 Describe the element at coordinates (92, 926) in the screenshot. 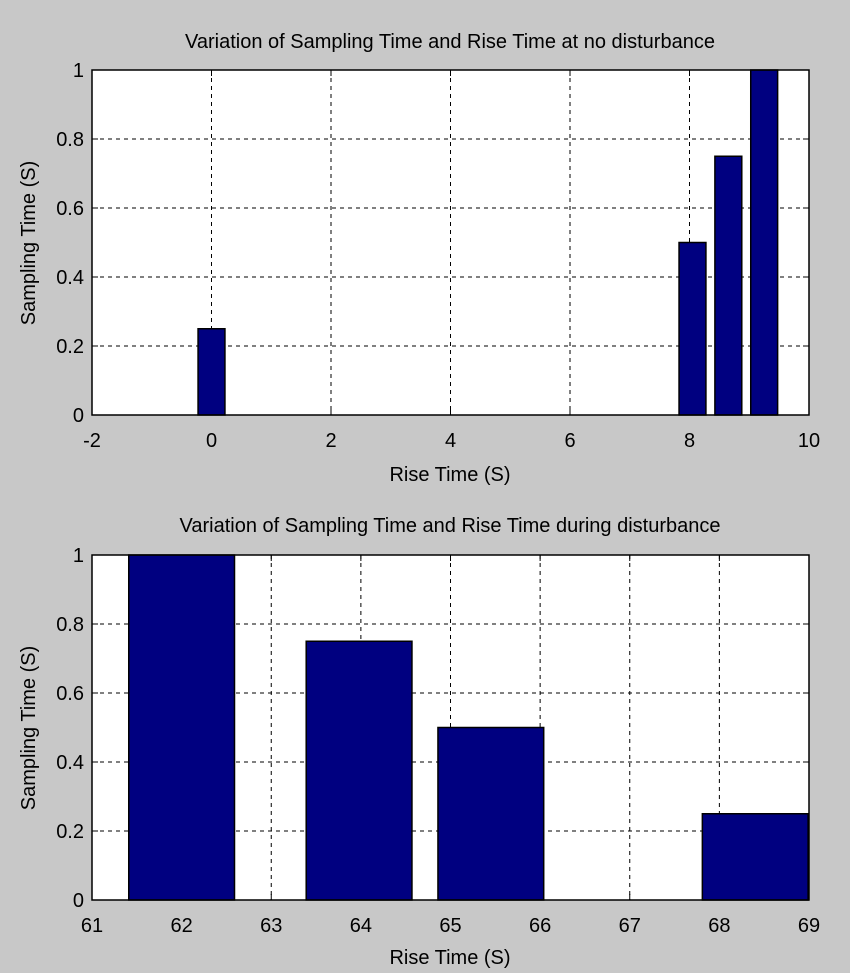

I see `x-tick-label: 61` at that location.